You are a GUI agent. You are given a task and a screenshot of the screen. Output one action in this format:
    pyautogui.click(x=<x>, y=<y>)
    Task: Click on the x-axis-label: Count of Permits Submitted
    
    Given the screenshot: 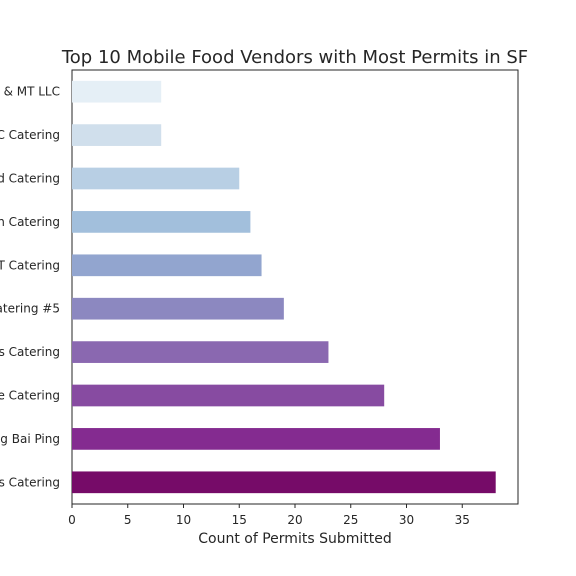 What is the action you would take?
    pyautogui.click(x=294, y=539)
    